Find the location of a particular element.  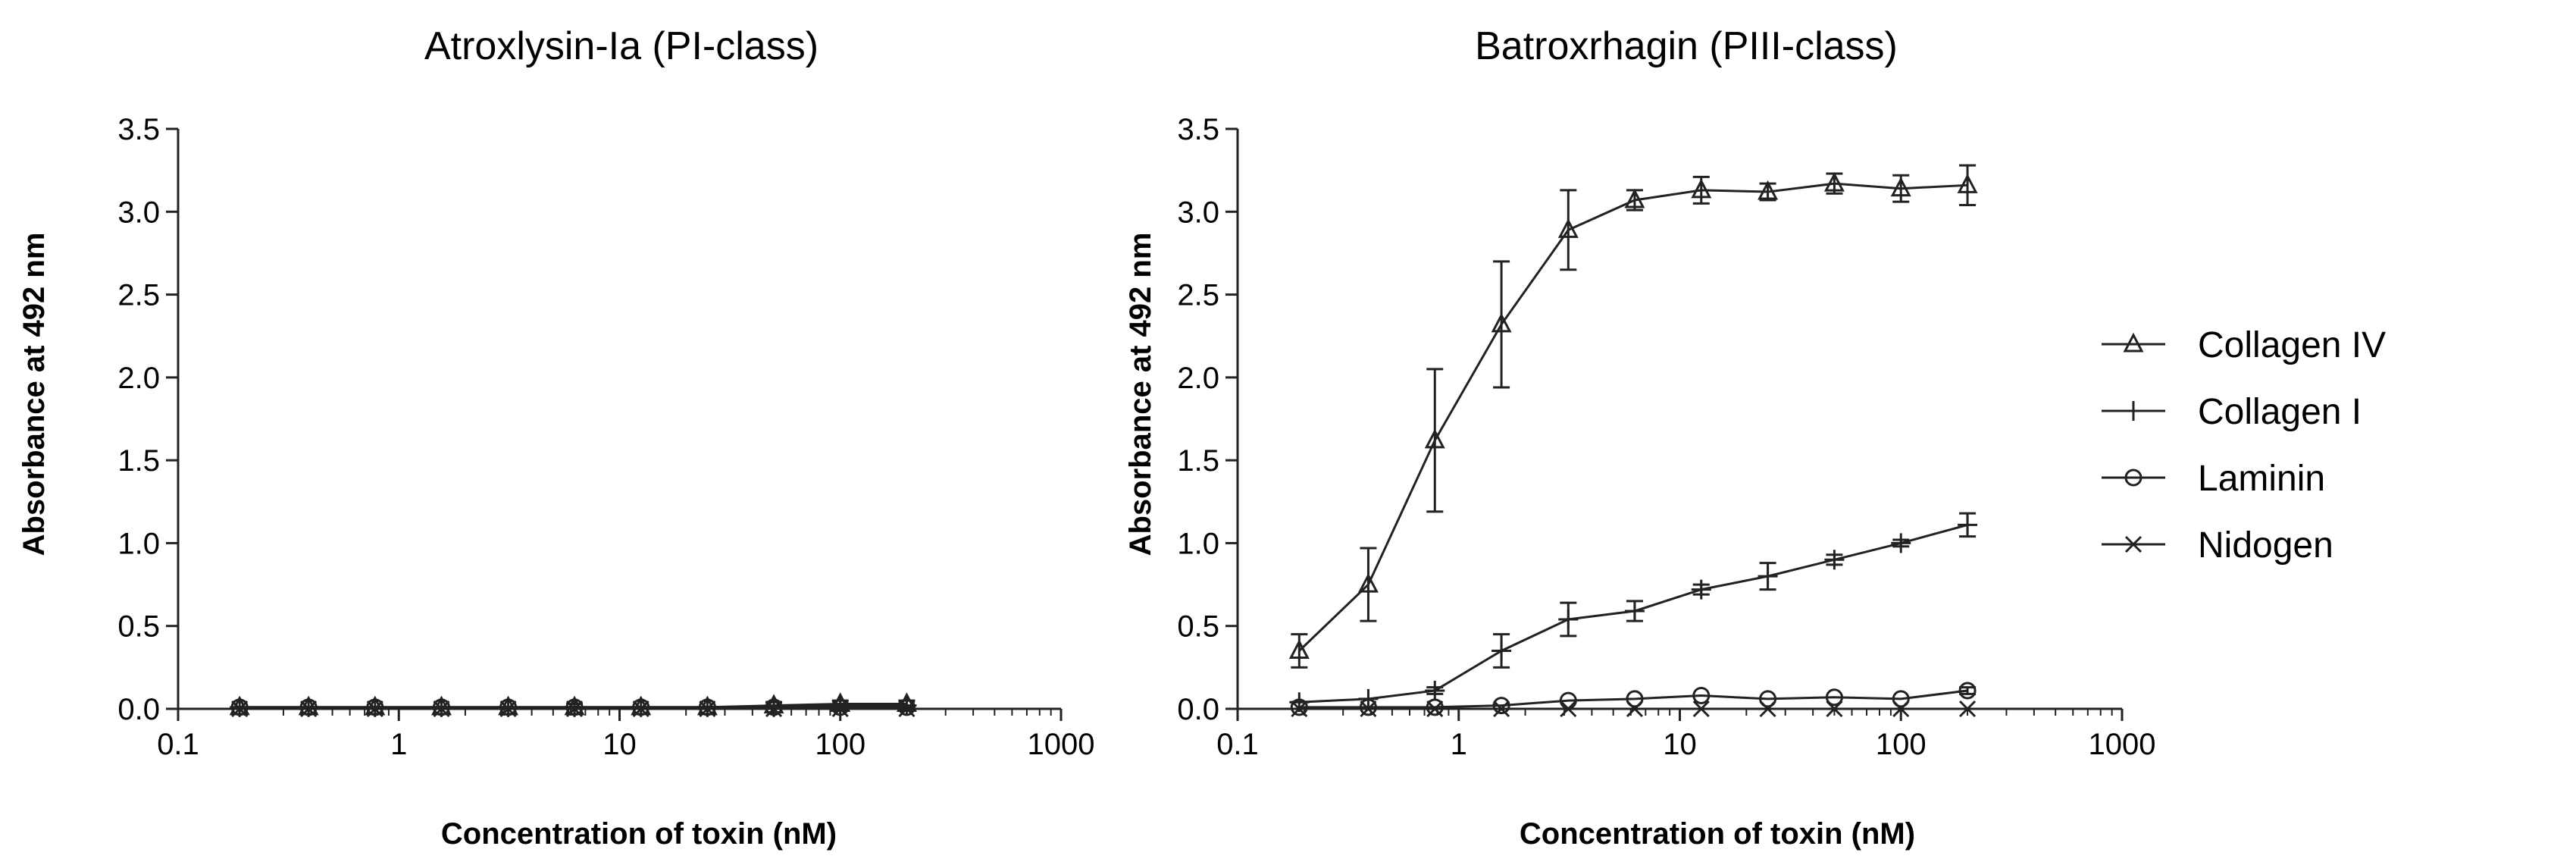

x-tick-label: 100 is located at coordinates (840, 745).